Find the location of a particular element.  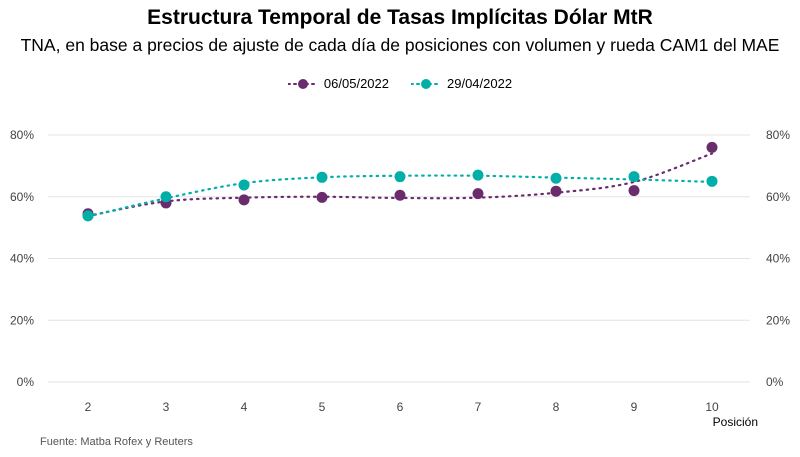

series-1-trend-line is located at coordinates (400, 184).